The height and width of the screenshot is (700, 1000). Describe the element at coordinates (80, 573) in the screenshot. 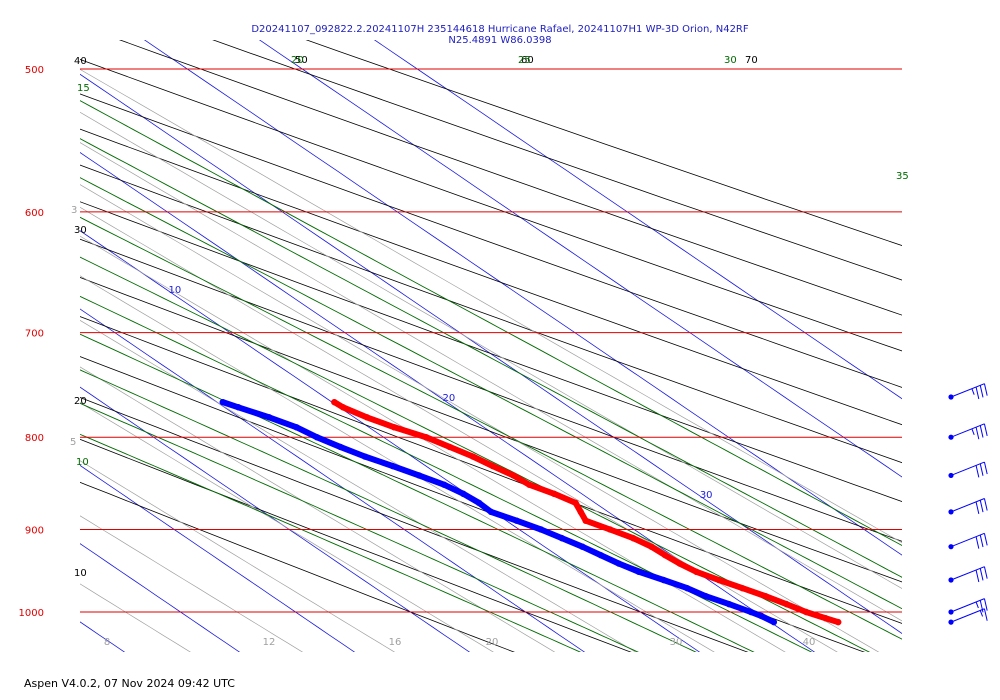

I see `dry-adiabat-label: 10` at that location.